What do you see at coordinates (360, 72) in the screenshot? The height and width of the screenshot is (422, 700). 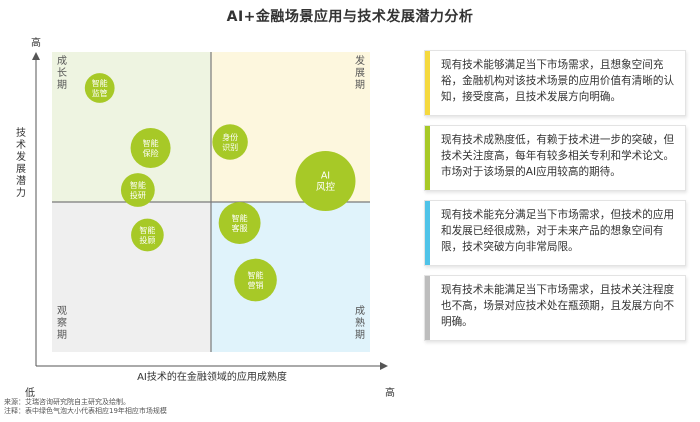 I see `quadrant-label-top-right: 发展期` at bounding box center [360, 72].